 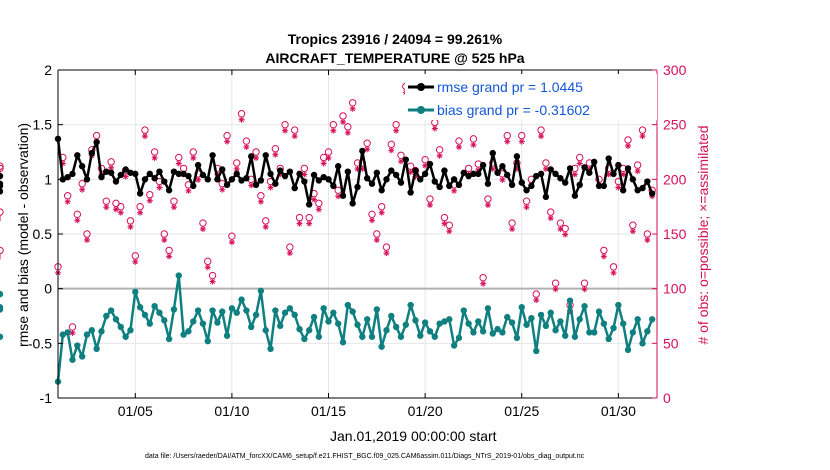 What do you see at coordinates (671, 343) in the screenshot?
I see `y-right-tick-label: 50` at bounding box center [671, 343].